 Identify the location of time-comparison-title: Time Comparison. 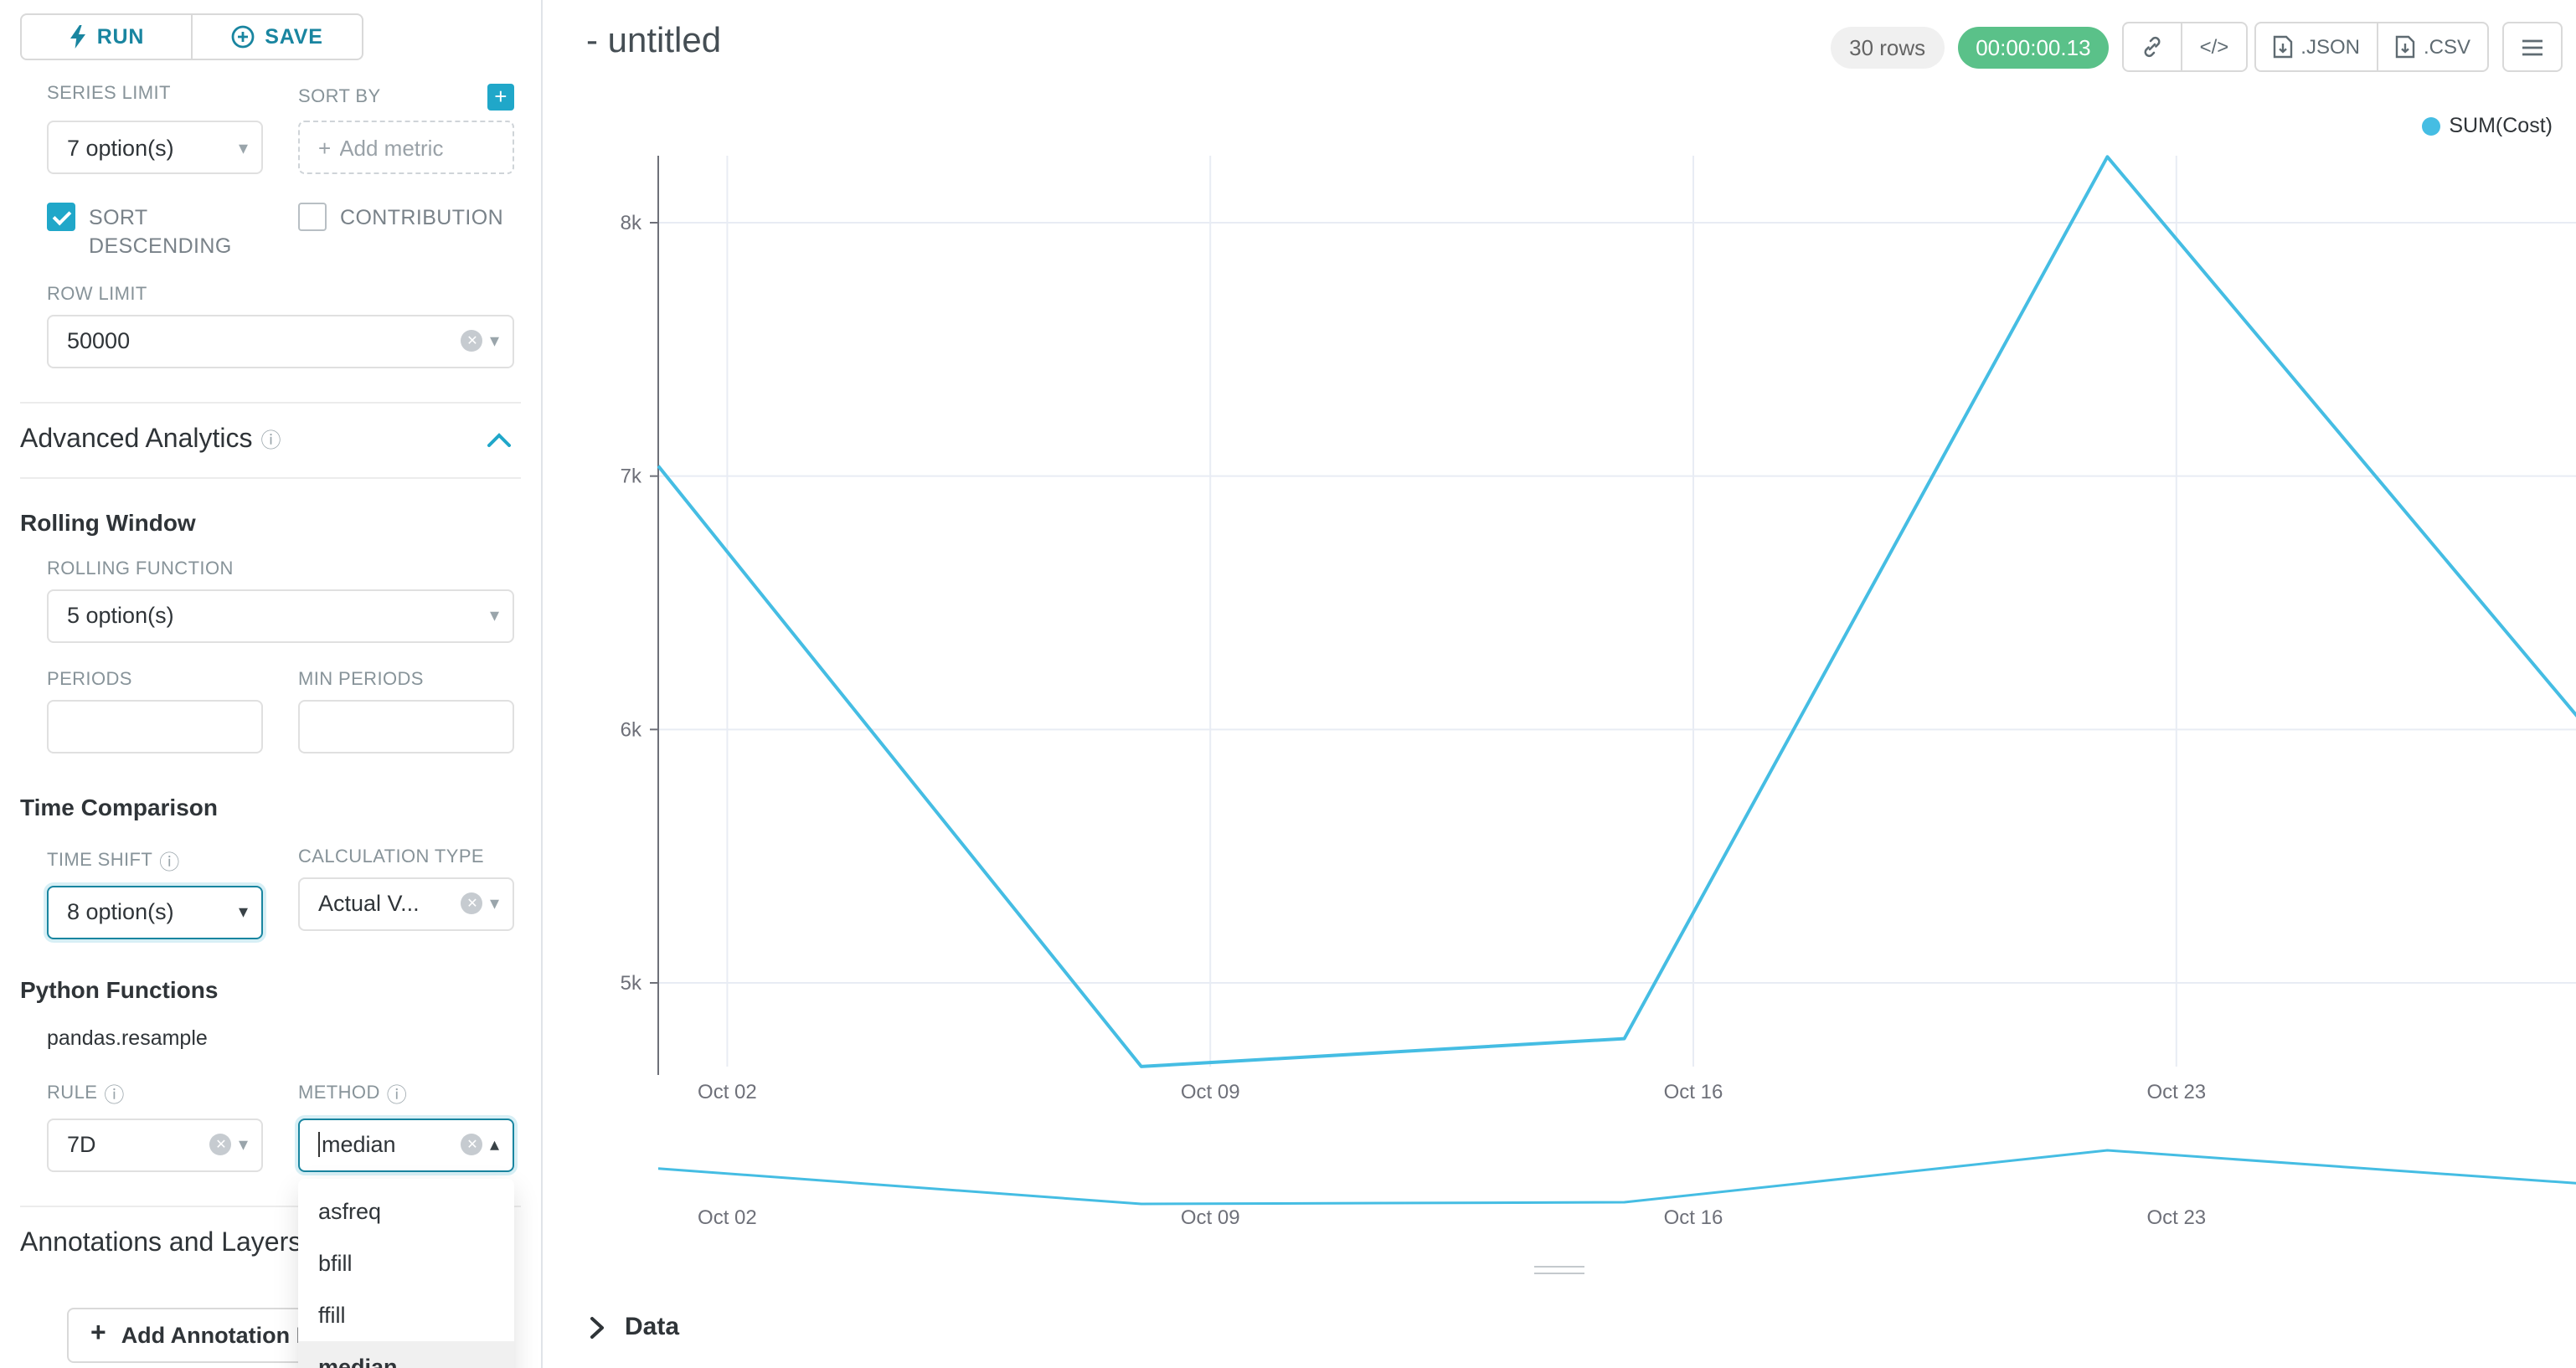
(119, 806).